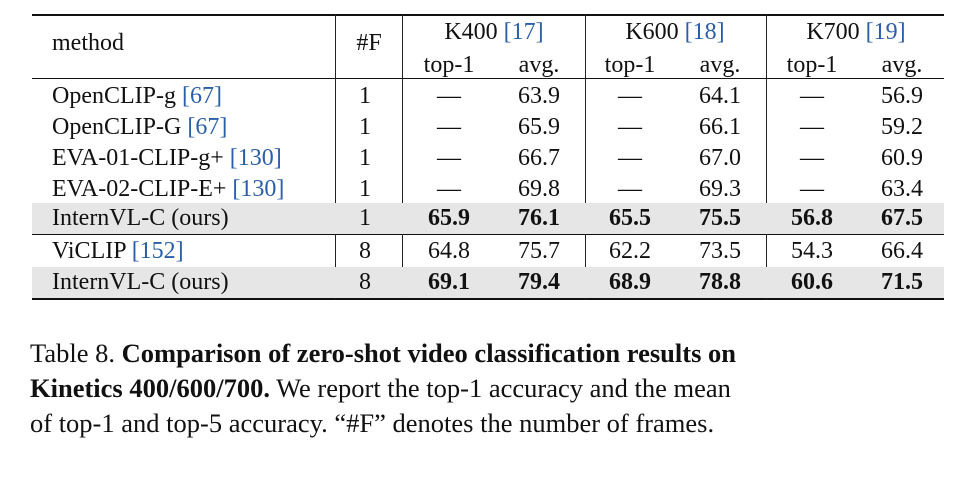 The height and width of the screenshot is (491, 972). Describe the element at coordinates (720, 218) in the screenshot. I see `avg-cell: 75.5` at that location.